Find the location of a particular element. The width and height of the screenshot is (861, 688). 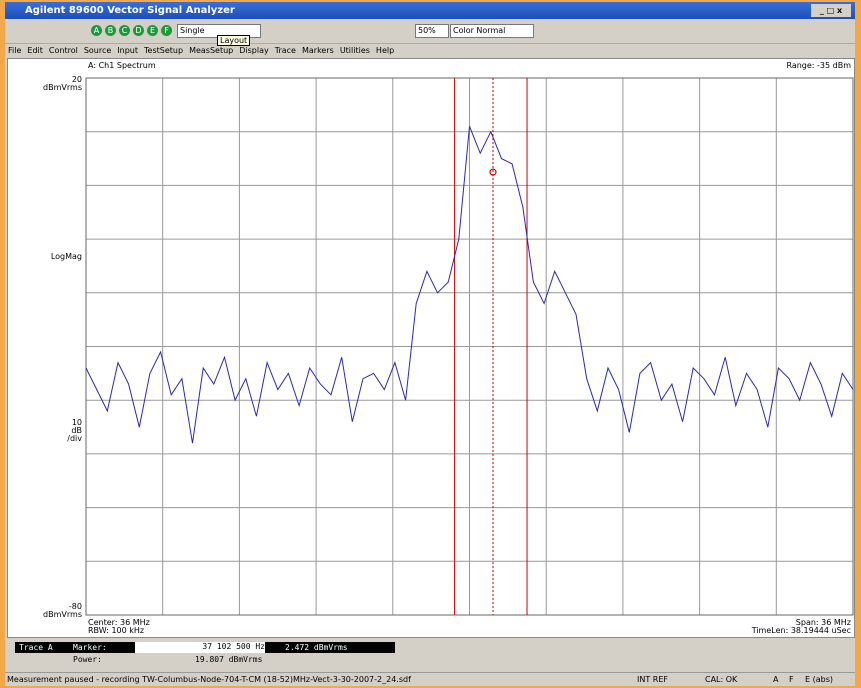

marker-label: Marker: is located at coordinates (90, 647).